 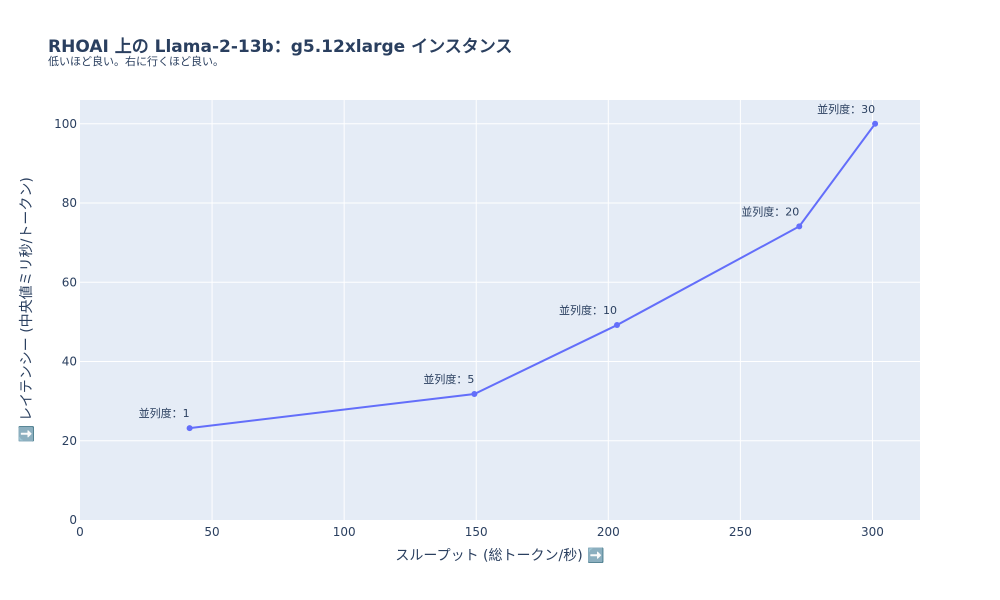 What do you see at coordinates (164, 413) in the screenshot?
I see `data-label: 並列度：1` at bounding box center [164, 413].